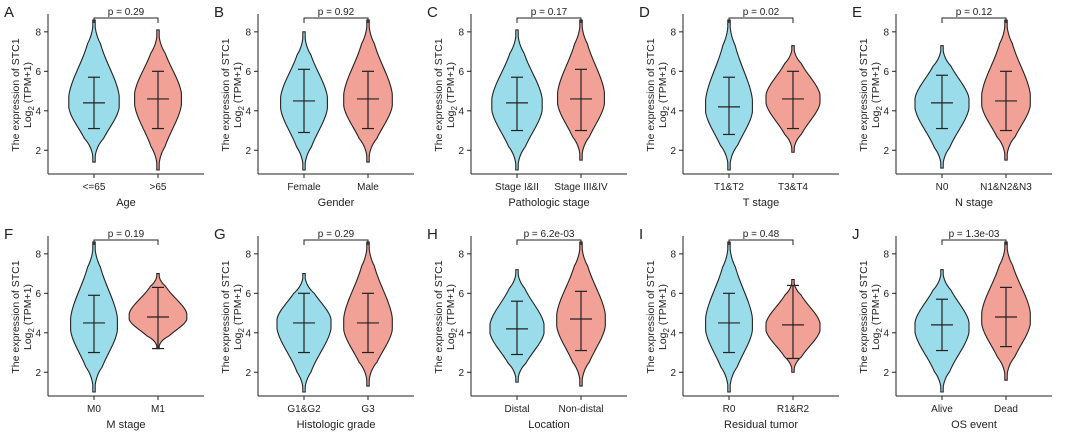  Describe the element at coordinates (336, 425) in the screenshot. I see `x-axis-label: Histologic grade` at that location.